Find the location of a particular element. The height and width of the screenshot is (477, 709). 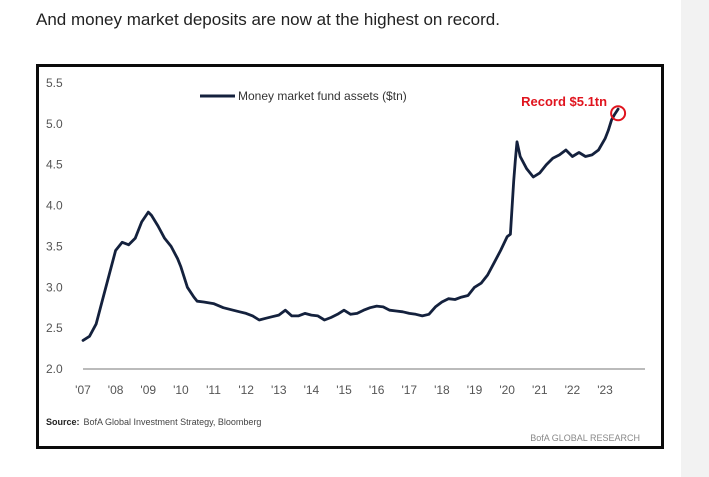

x-tick-label: '10 is located at coordinates (181, 390).